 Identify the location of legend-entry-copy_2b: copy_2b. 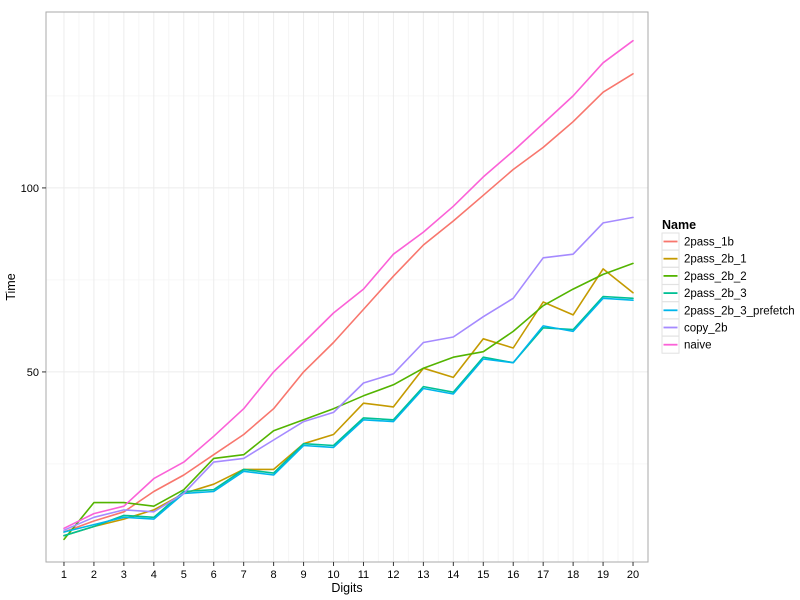
(694, 327).